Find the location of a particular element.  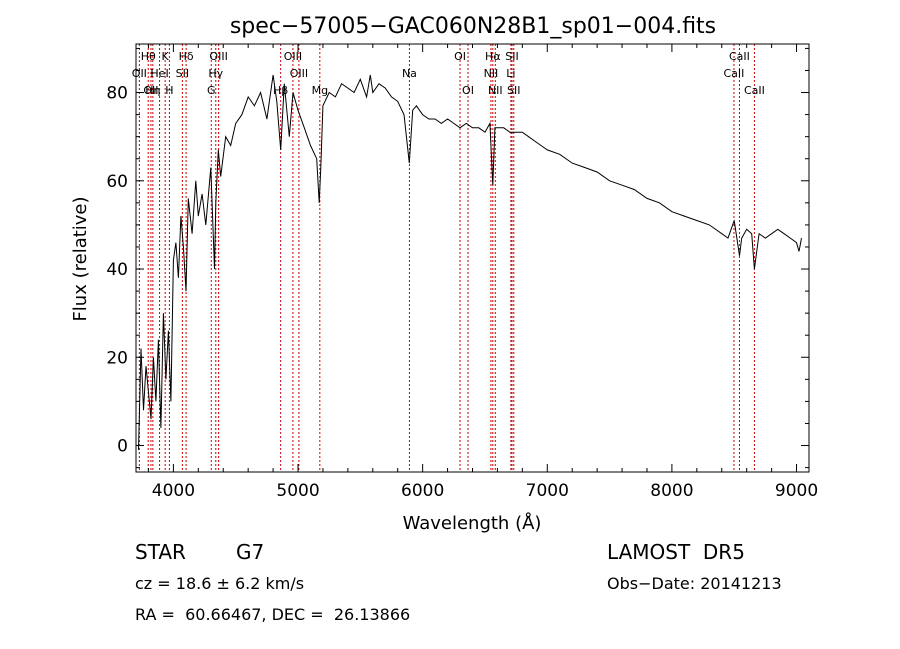

x-tick-label: 6000 is located at coordinates (422, 491).